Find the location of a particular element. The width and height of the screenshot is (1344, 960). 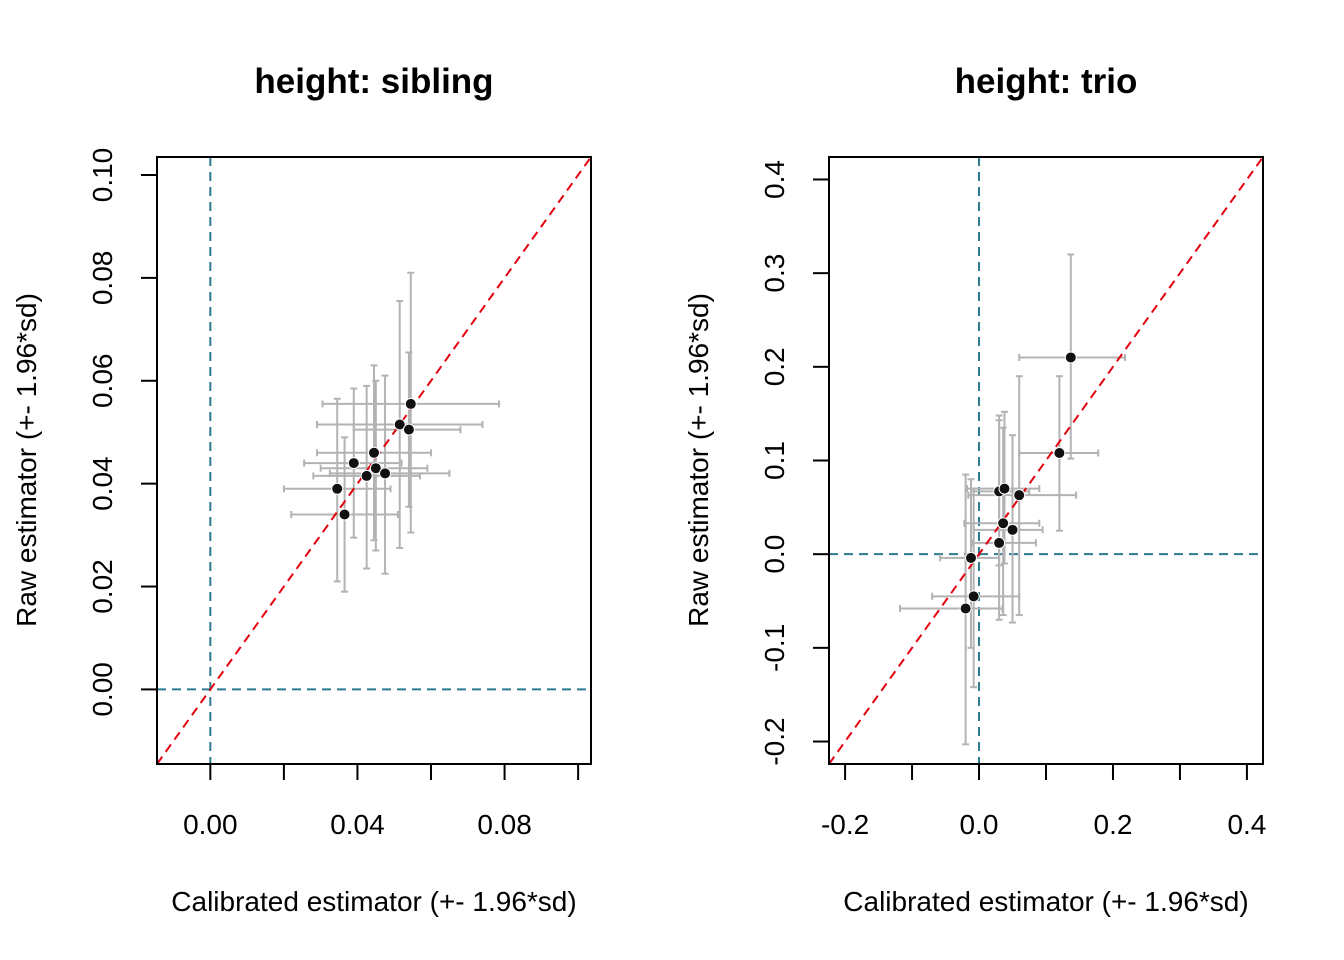

x-tick-label: 0.4 is located at coordinates (1246, 824).